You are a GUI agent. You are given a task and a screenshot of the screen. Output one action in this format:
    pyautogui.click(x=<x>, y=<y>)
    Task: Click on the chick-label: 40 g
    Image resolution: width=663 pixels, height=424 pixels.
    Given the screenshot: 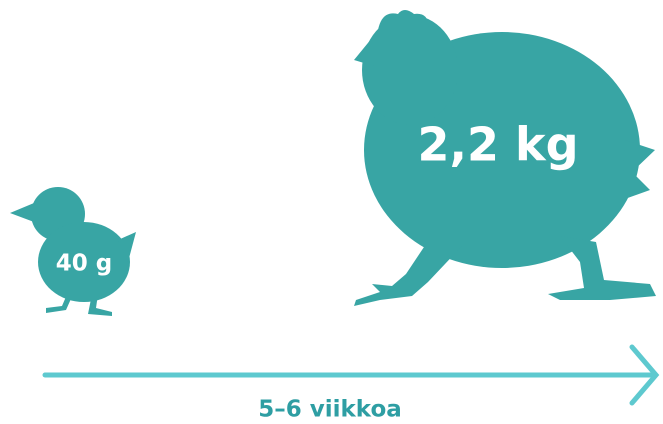 What is the action you would take?
    pyautogui.click(x=84, y=264)
    